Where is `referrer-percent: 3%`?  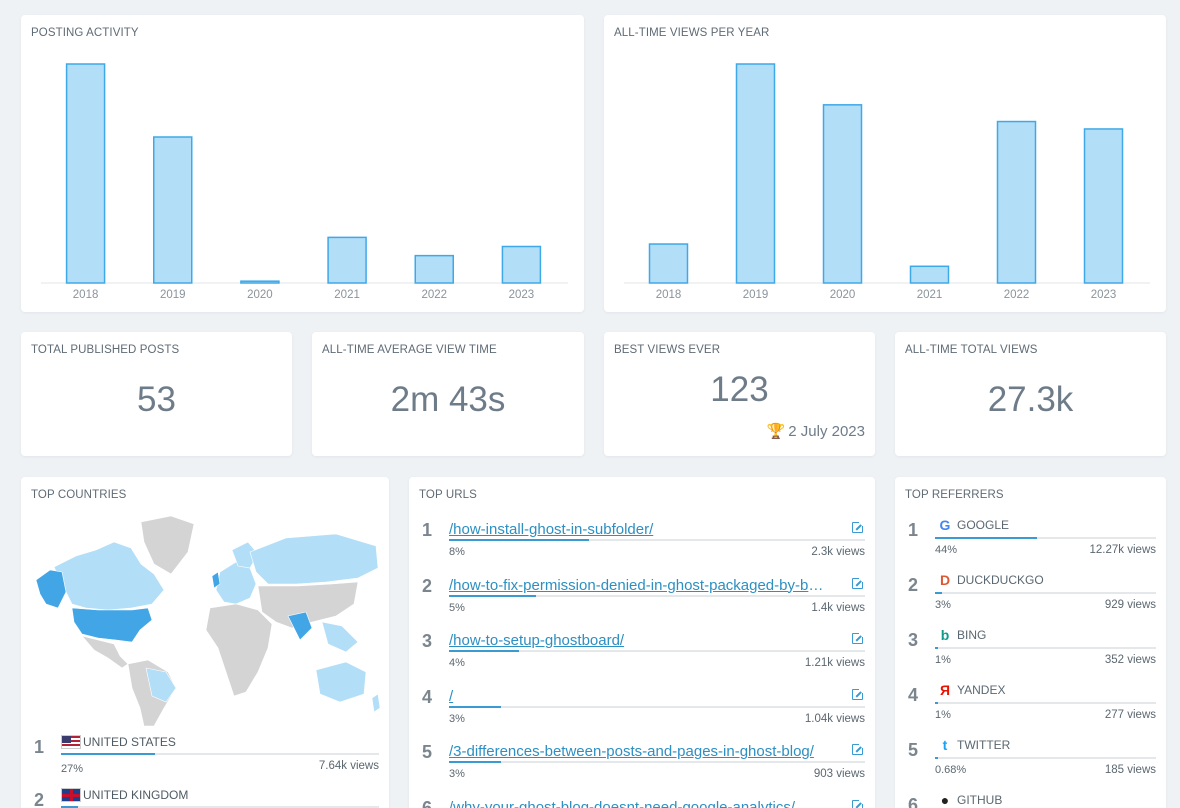
referrer-percent: 3% is located at coordinates (943, 605).